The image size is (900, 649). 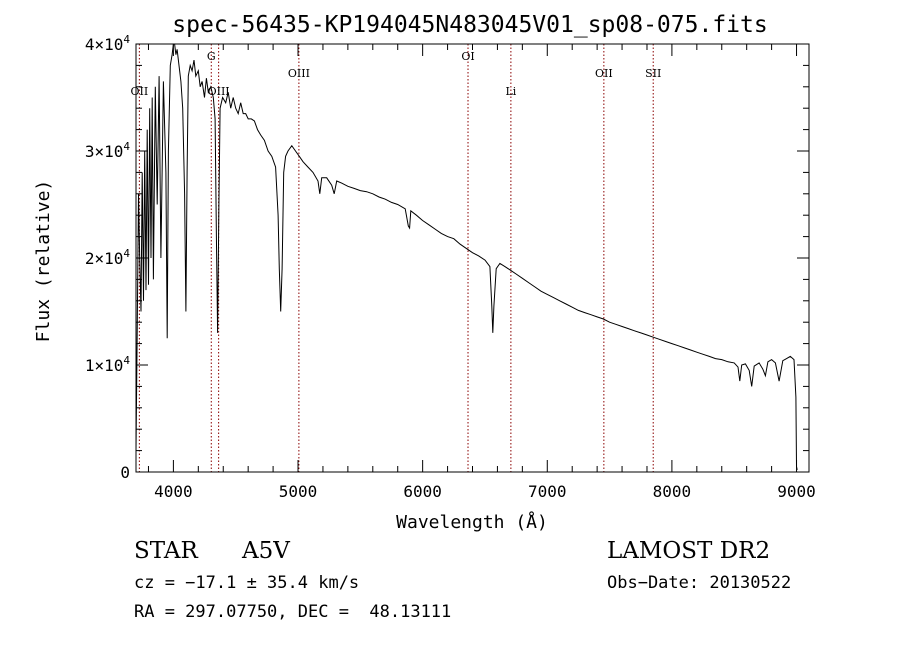 What do you see at coordinates (125, 472) in the screenshot?
I see `y-tick-label-0: 0` at bounding box center [125, 472].